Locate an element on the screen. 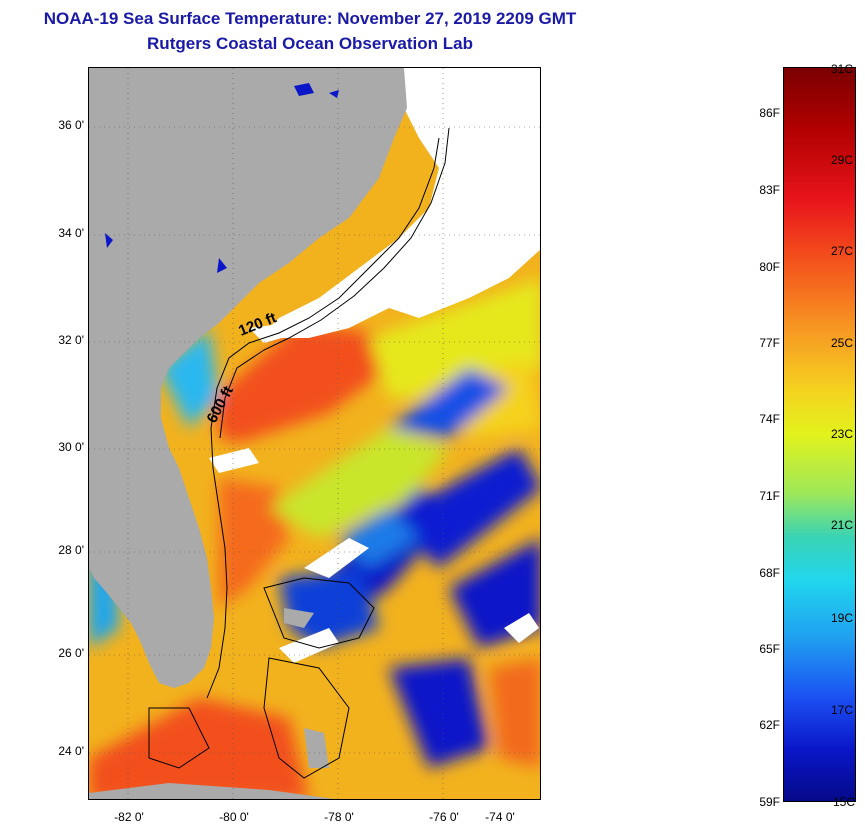 This screenshot has height=832, width=865. lon-label-76: -76 0' is located at coordinates (444, 817).